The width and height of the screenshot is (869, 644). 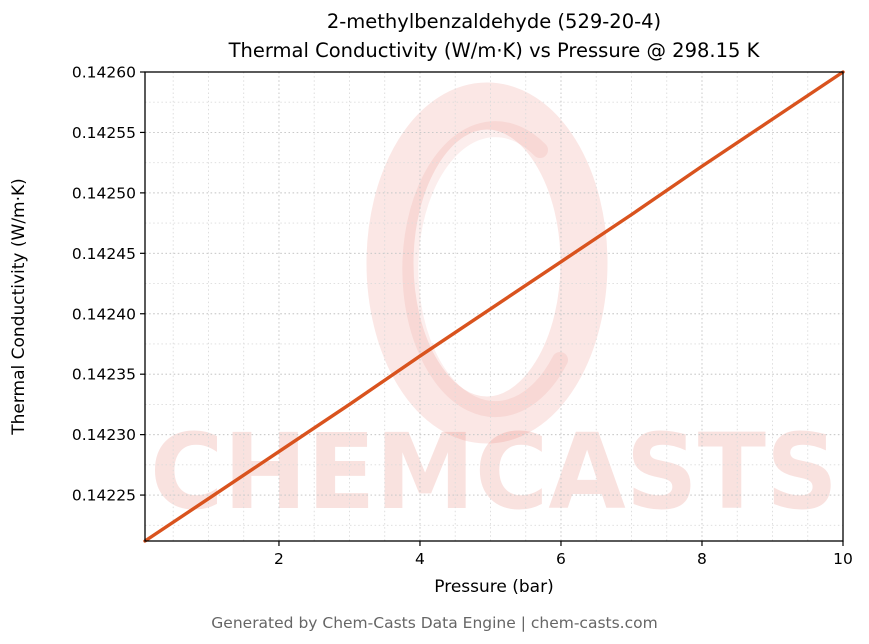 I want to click on y-axis-label: Thermal Conductivity (W/m·K), so click(x=19, y=307).